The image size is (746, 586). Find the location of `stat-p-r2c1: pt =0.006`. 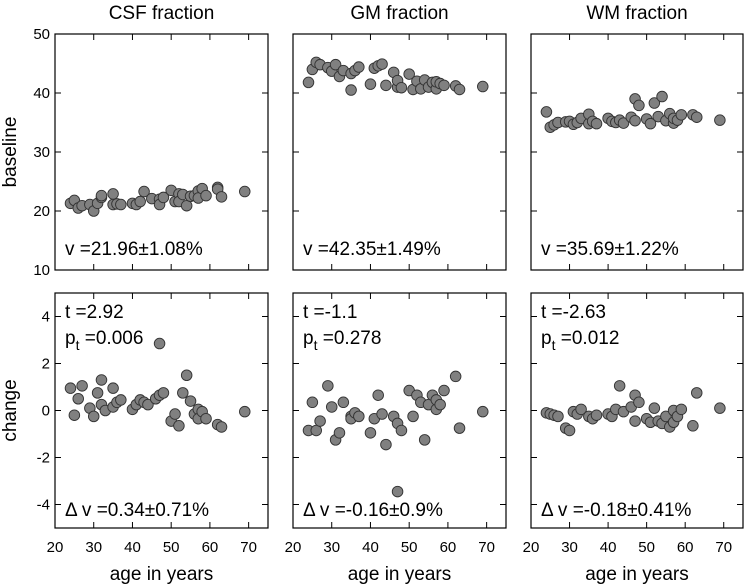

stat-p-r2c1: pt =0.006 is located at coordinates (104, 340).